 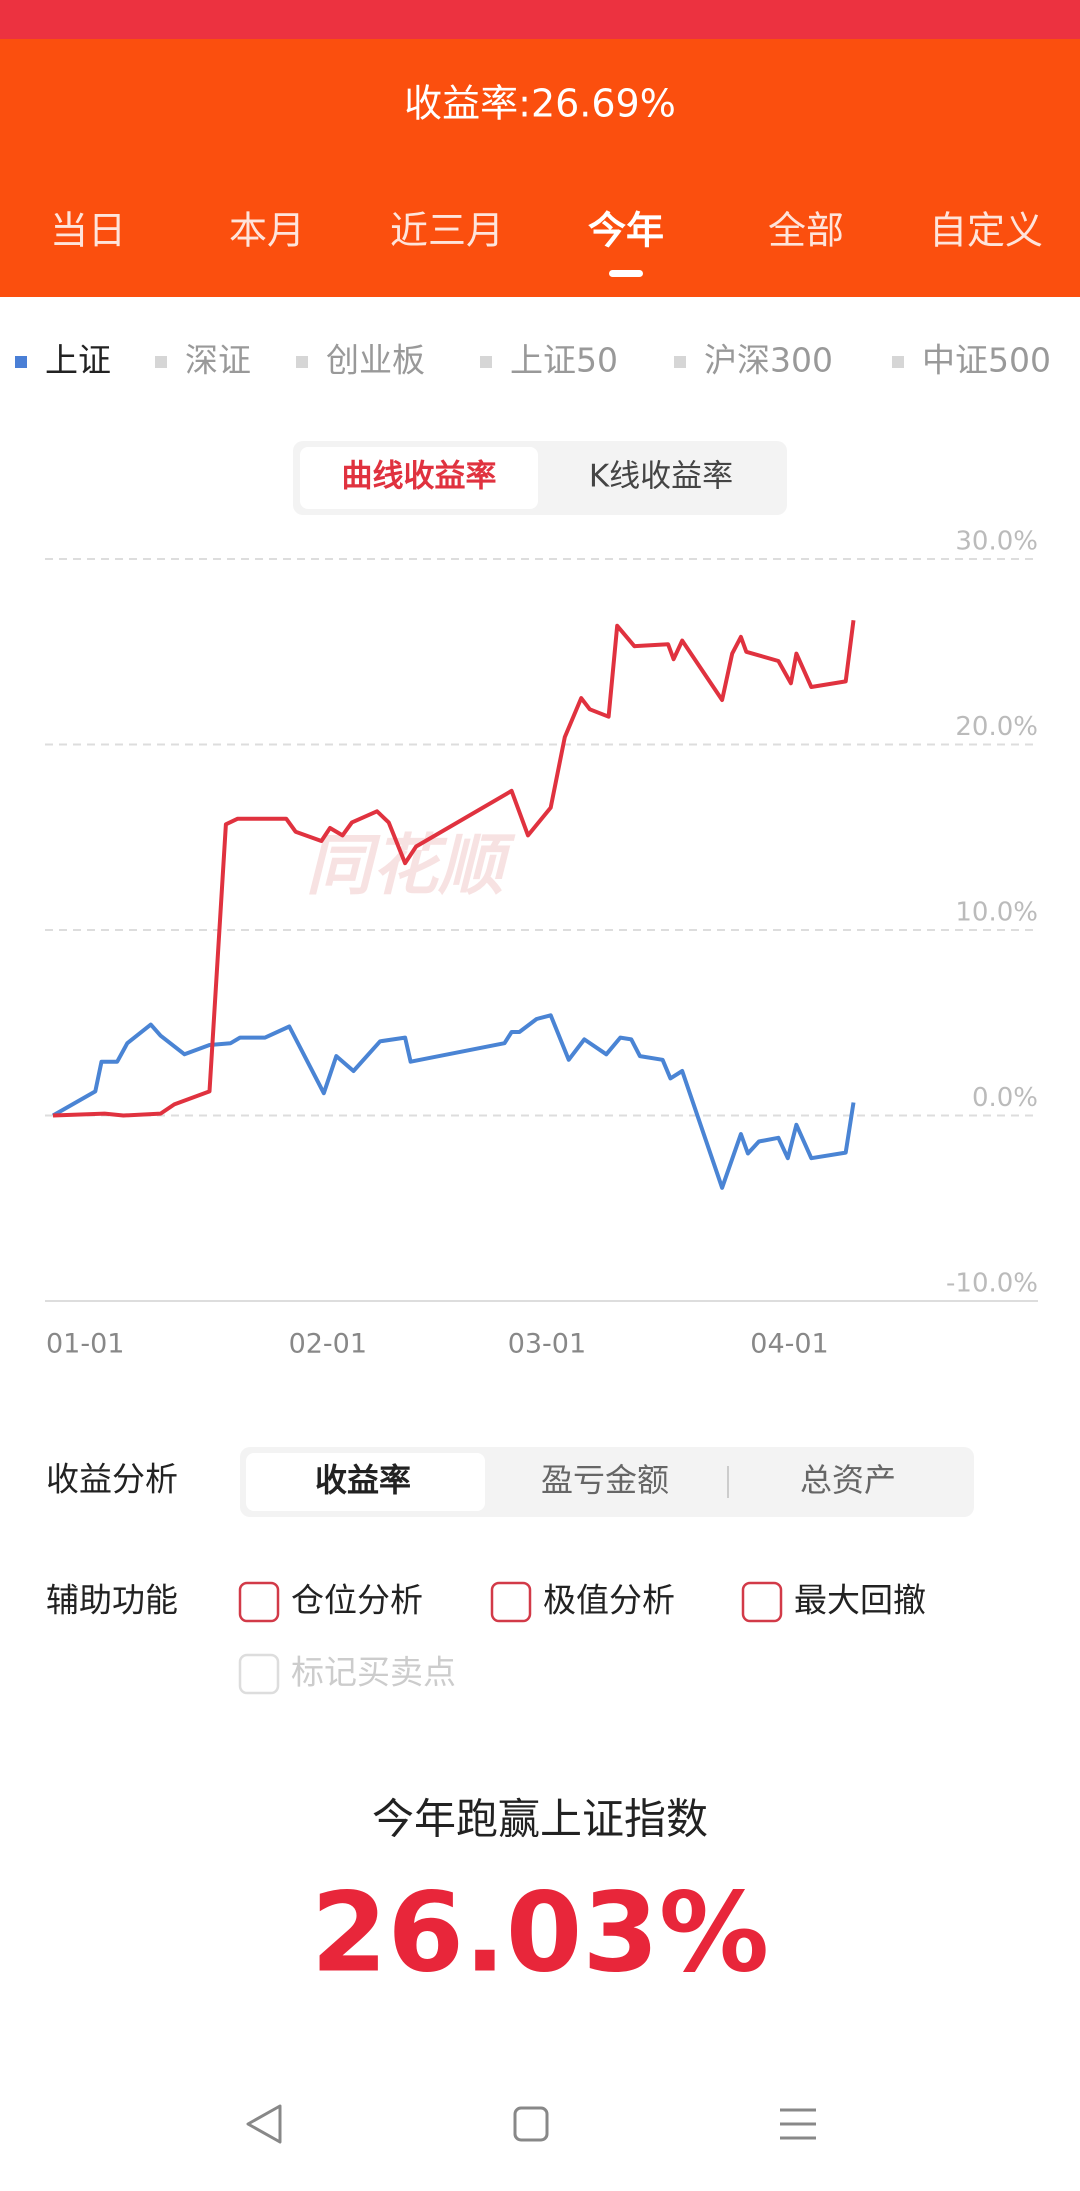 What do you see at coordinates (626, 231) in the screenshot?
I see `tab: 今年` at bounding box center [626, 231].